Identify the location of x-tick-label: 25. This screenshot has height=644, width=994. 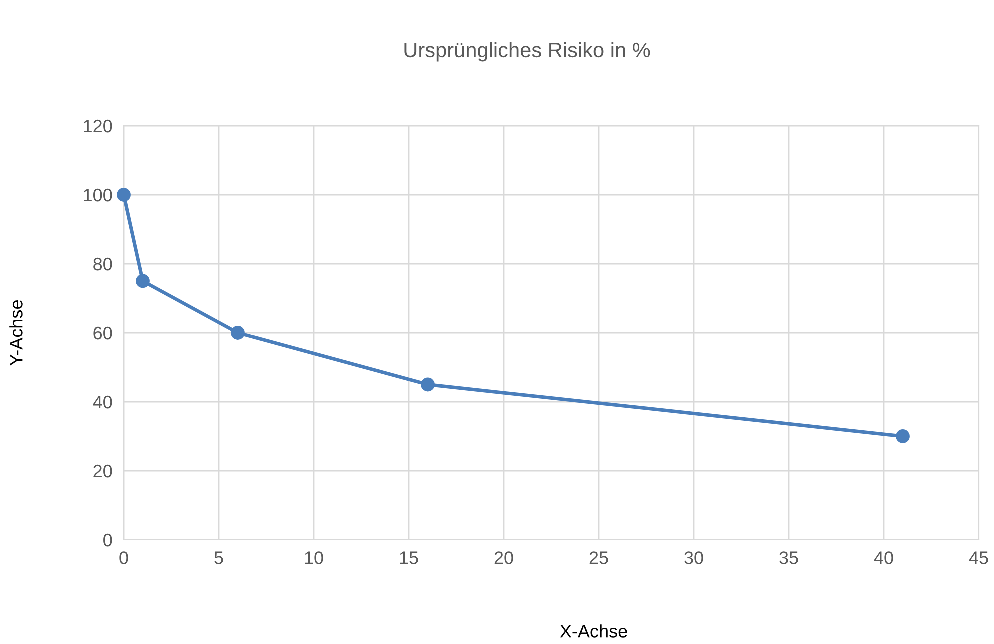
(599, 558).